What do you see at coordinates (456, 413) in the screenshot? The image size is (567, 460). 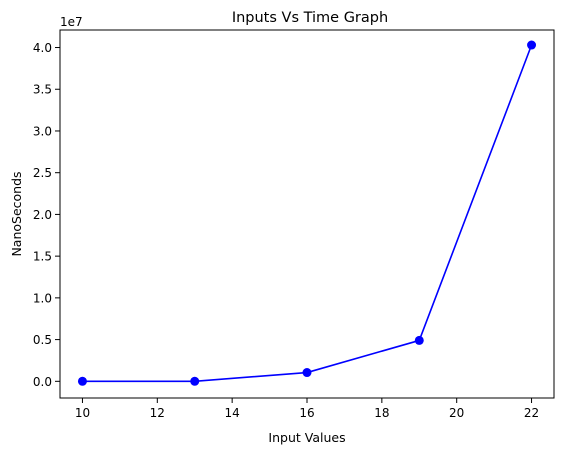 I see `x-tick-label: 20` at bounding box center [456, 413].